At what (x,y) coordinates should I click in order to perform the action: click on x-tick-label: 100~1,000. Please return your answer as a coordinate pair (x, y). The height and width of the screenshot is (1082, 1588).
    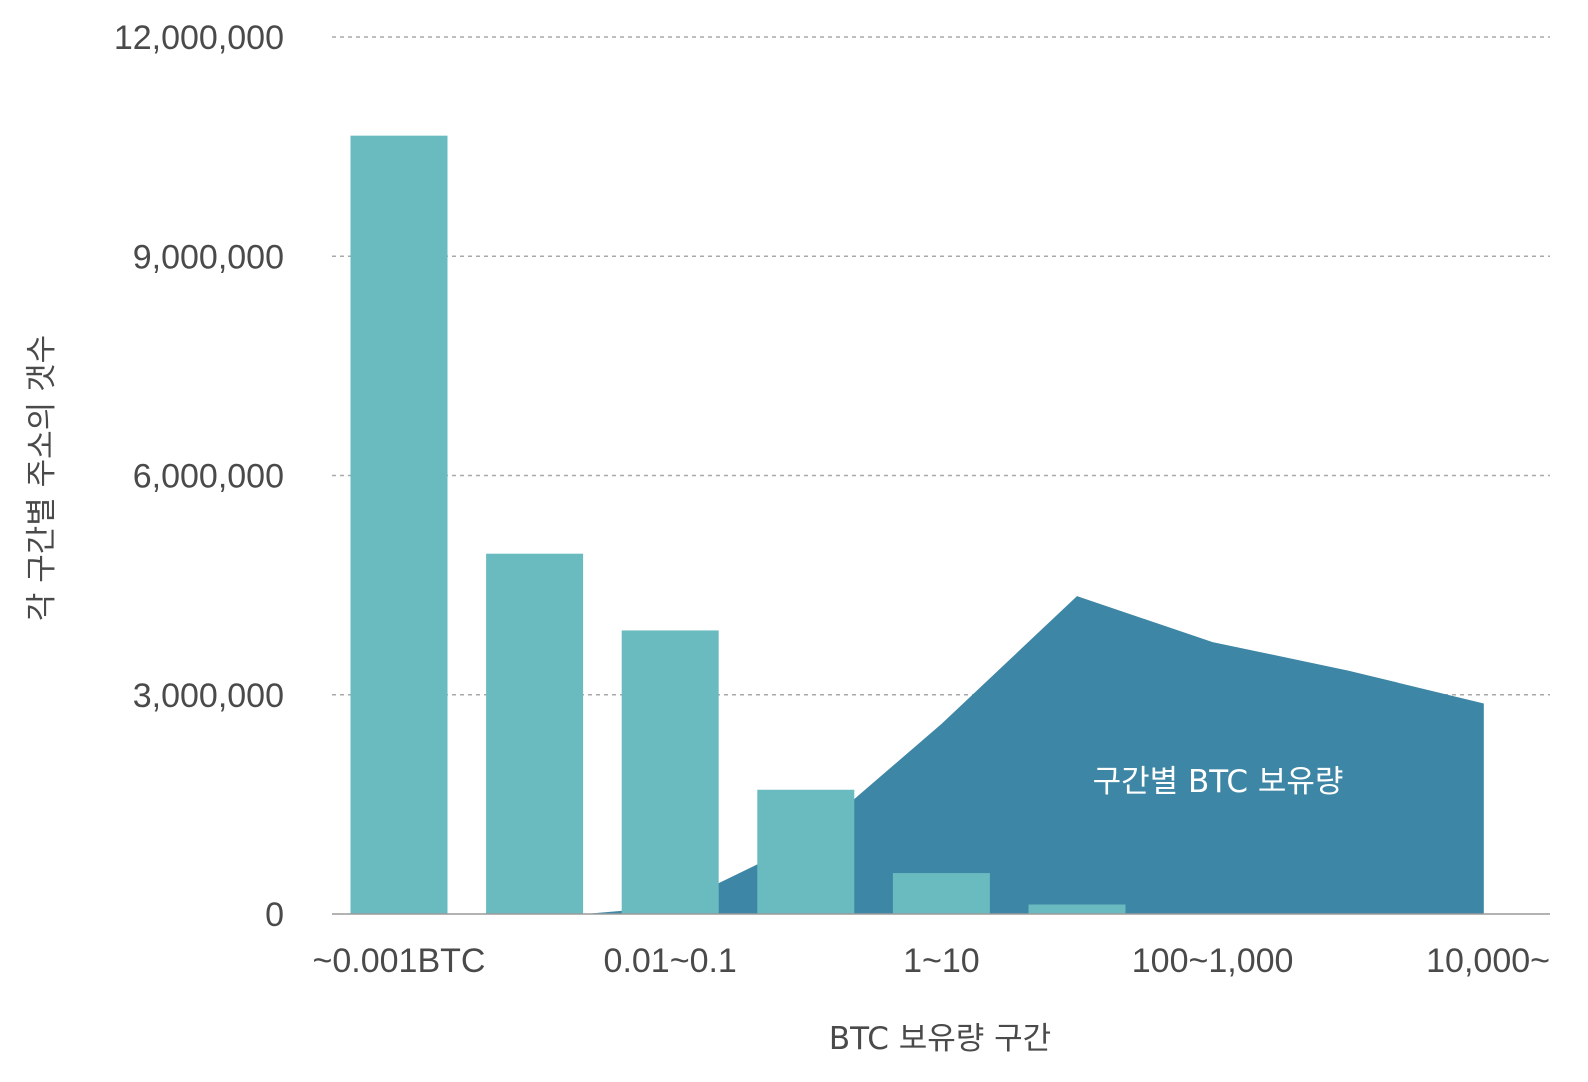
    Looking at the image, I should click on (1213, 961).